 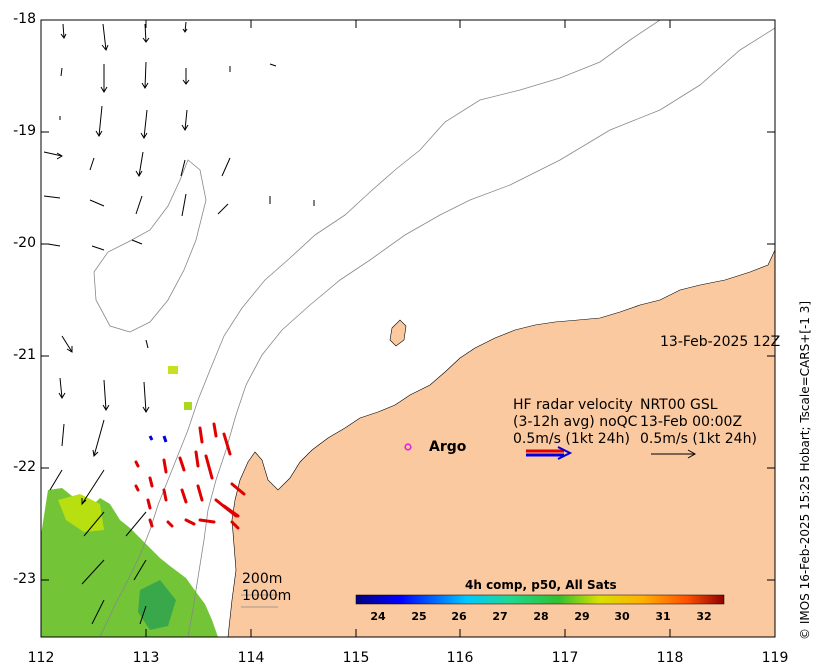 I want to click on hf-legend-line3: 0.5m/s (1kt 24h), so click(x=571, y=439).